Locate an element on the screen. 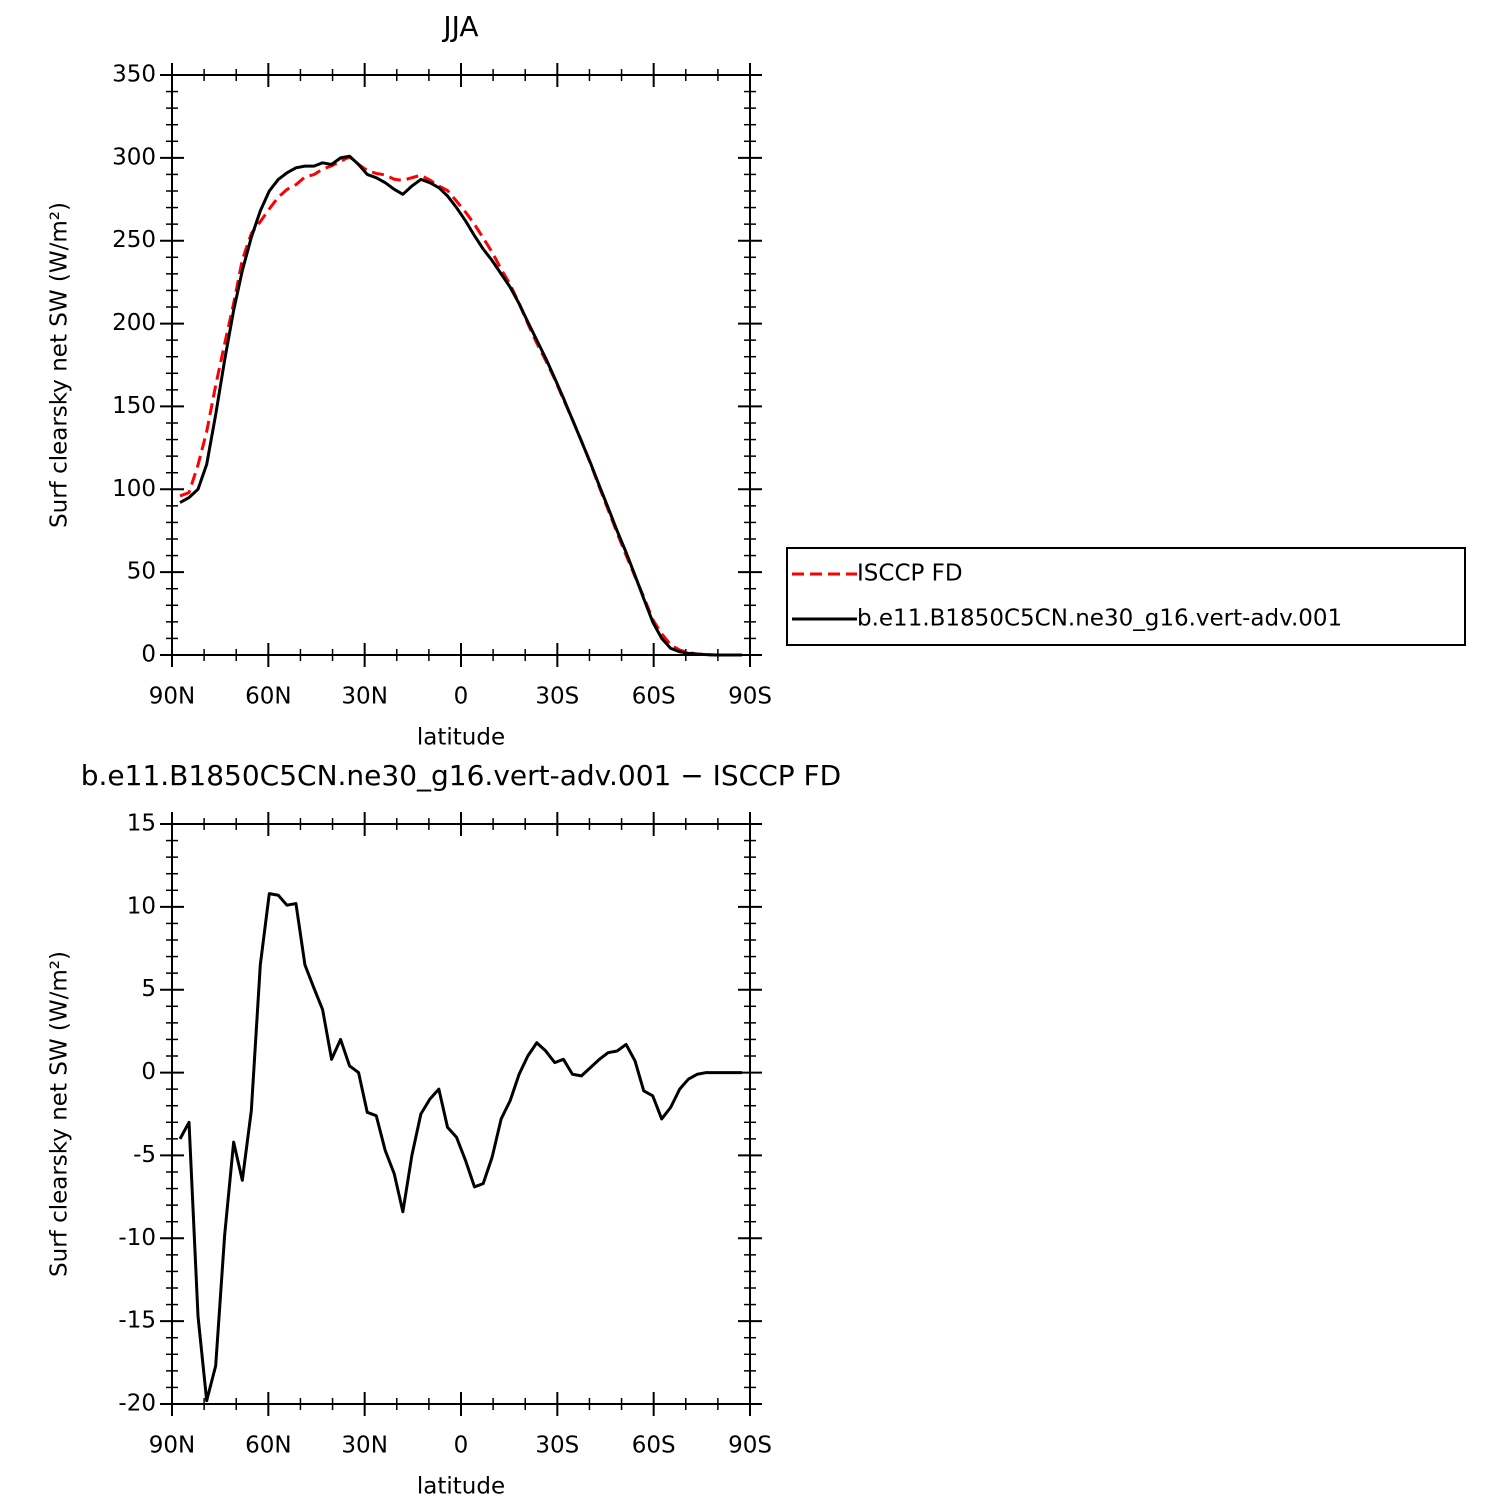 Image resolution: width=1509 pixels, height=1508 pixels. y-tick-label: 150 is located at coordinates (134, 406).